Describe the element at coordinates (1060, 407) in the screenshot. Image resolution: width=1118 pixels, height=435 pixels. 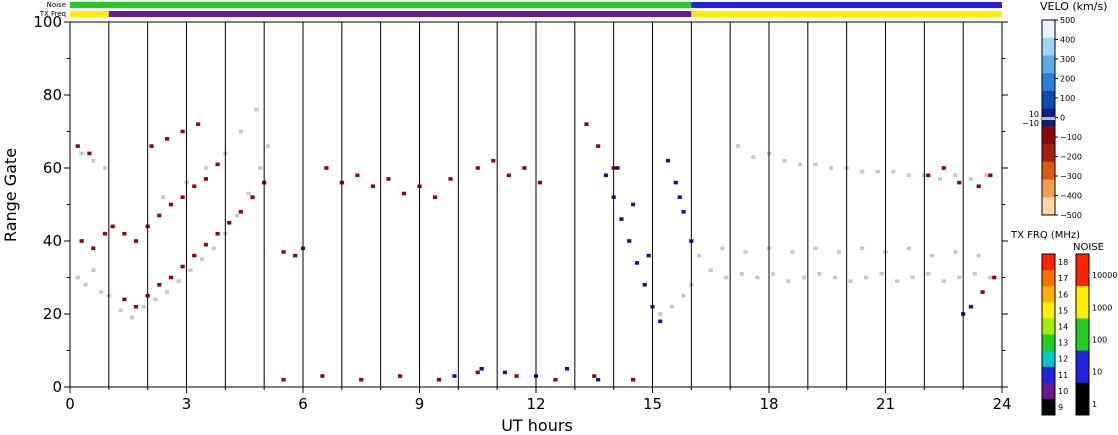
I see `txfreq-scale-label: 9` at that location.